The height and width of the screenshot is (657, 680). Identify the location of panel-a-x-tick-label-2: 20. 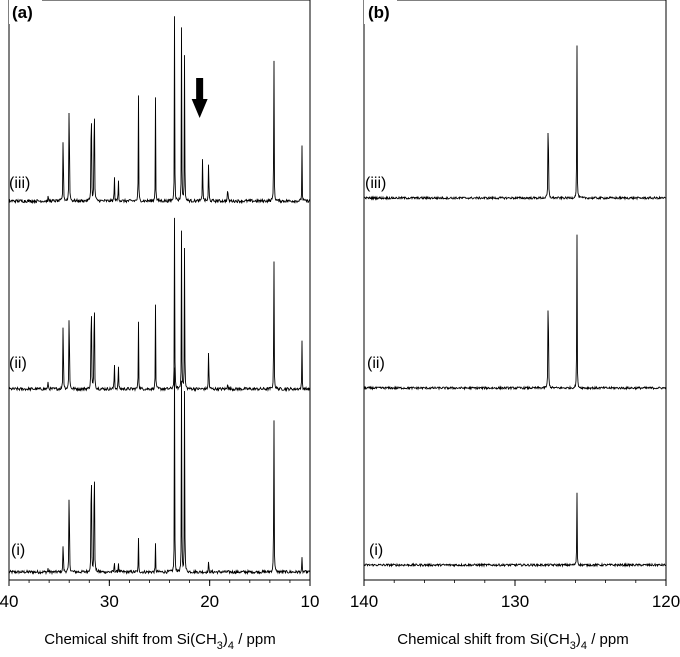
(209, 601).